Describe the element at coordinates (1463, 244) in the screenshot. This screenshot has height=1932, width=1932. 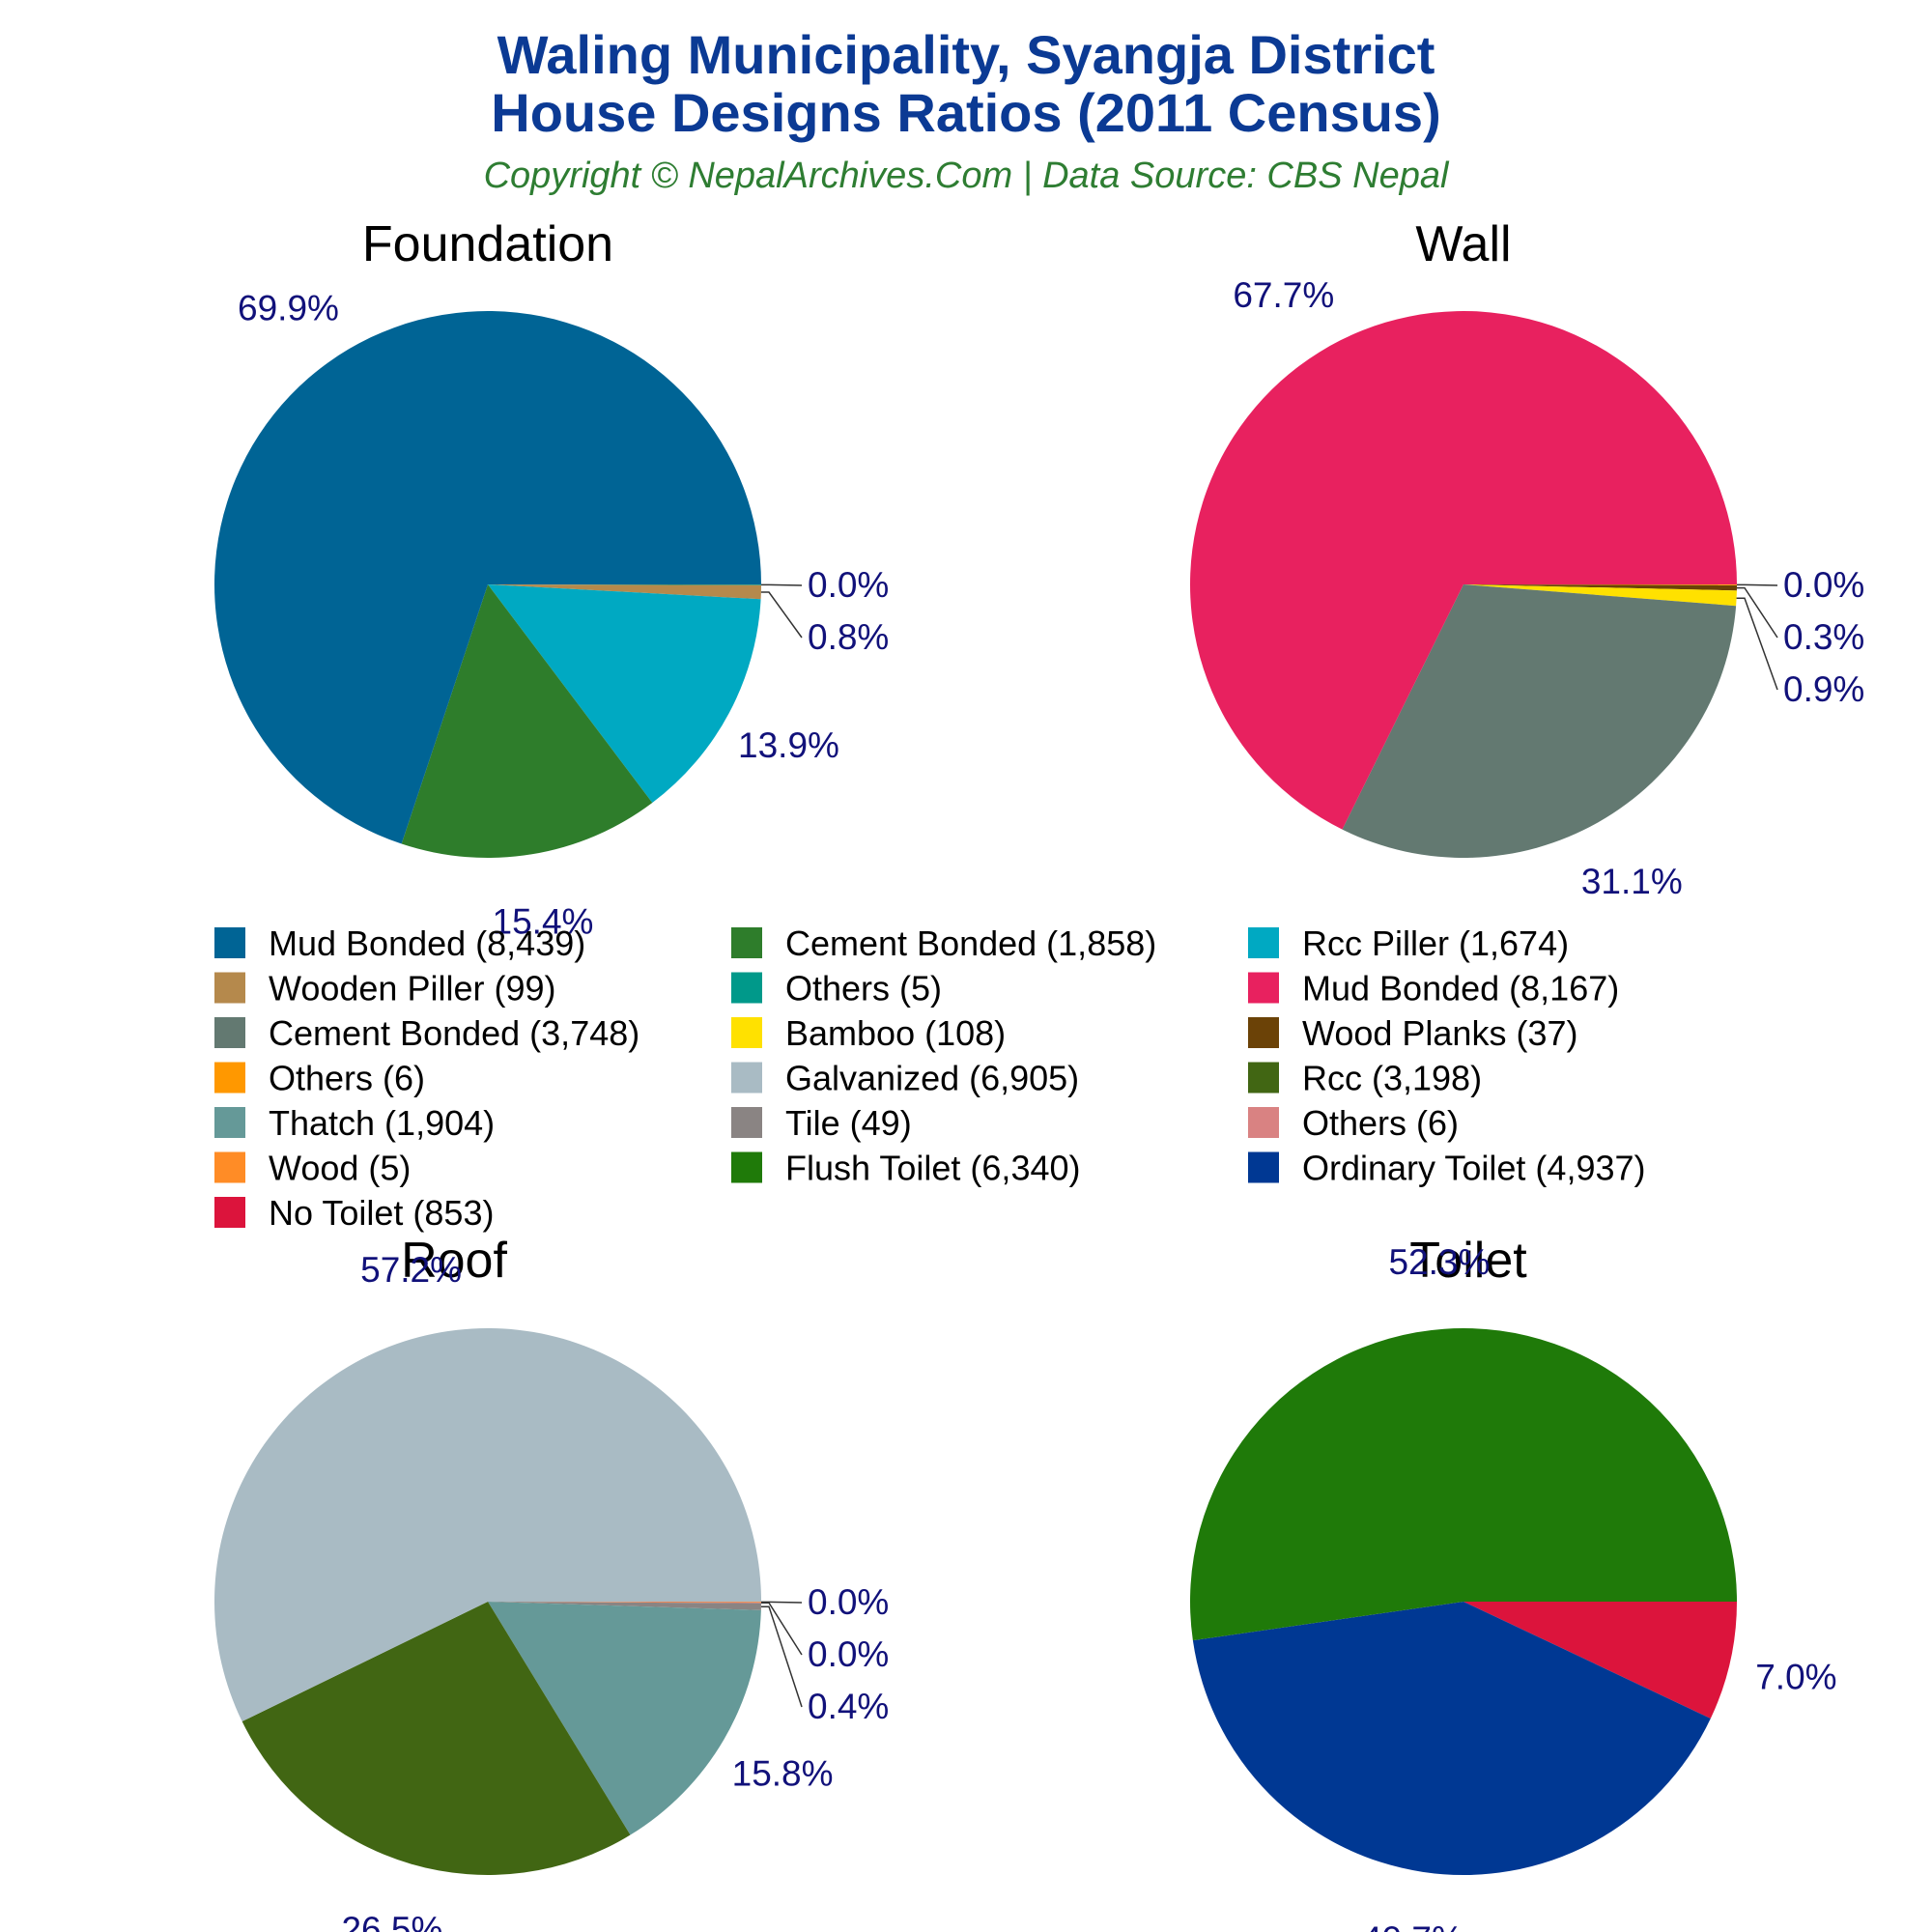
I see `pie-title-wall: Wall` at that location.